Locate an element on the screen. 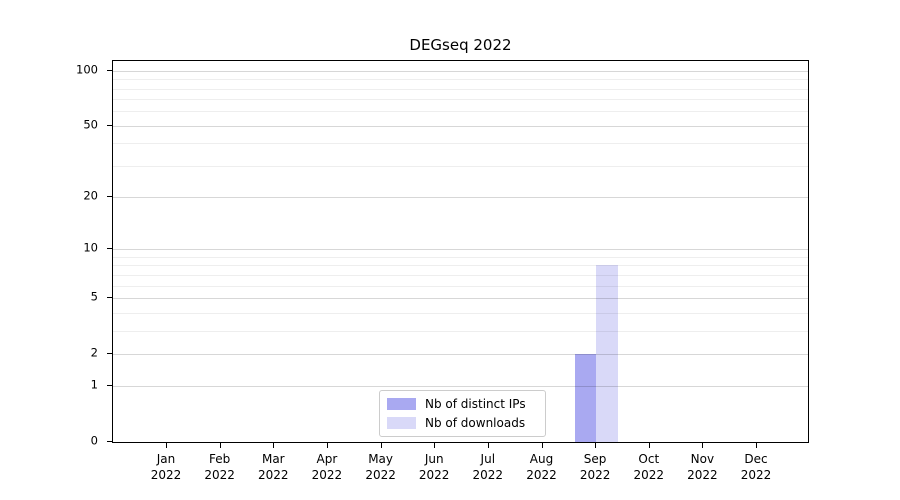 The image size is (900, 500). legend-swatch-distinct-ips is located at coordinates (401, 404).